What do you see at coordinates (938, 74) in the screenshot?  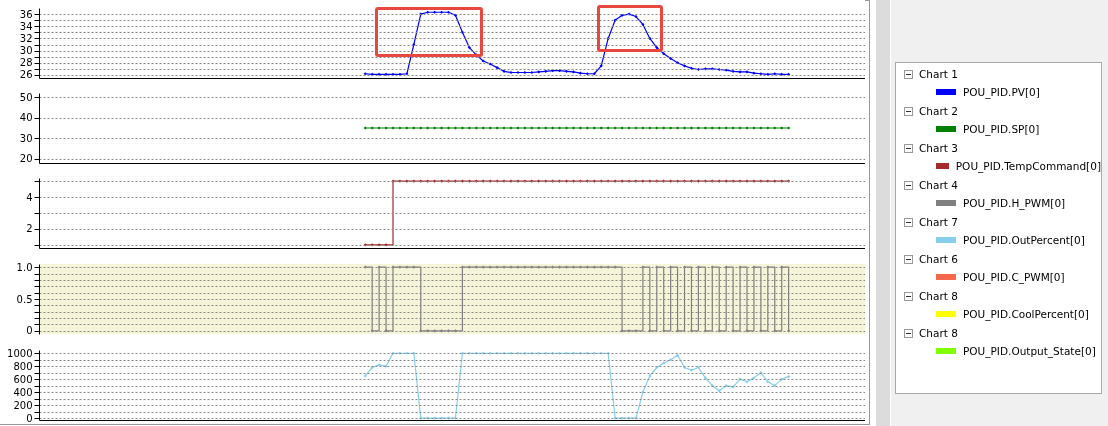 I see `legend-title: Chart 1` at bounding box center [938, 74].